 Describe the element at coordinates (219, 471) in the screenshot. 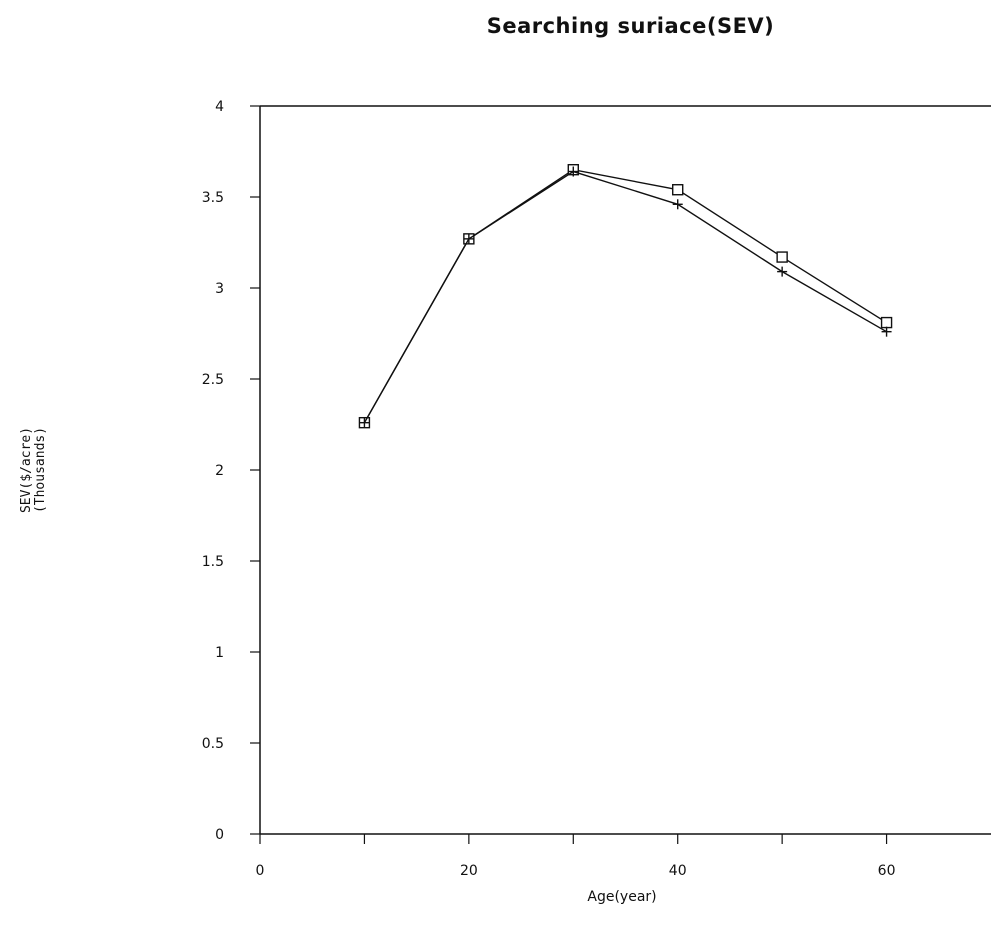

I see `y-tick-label: 2` at that location.